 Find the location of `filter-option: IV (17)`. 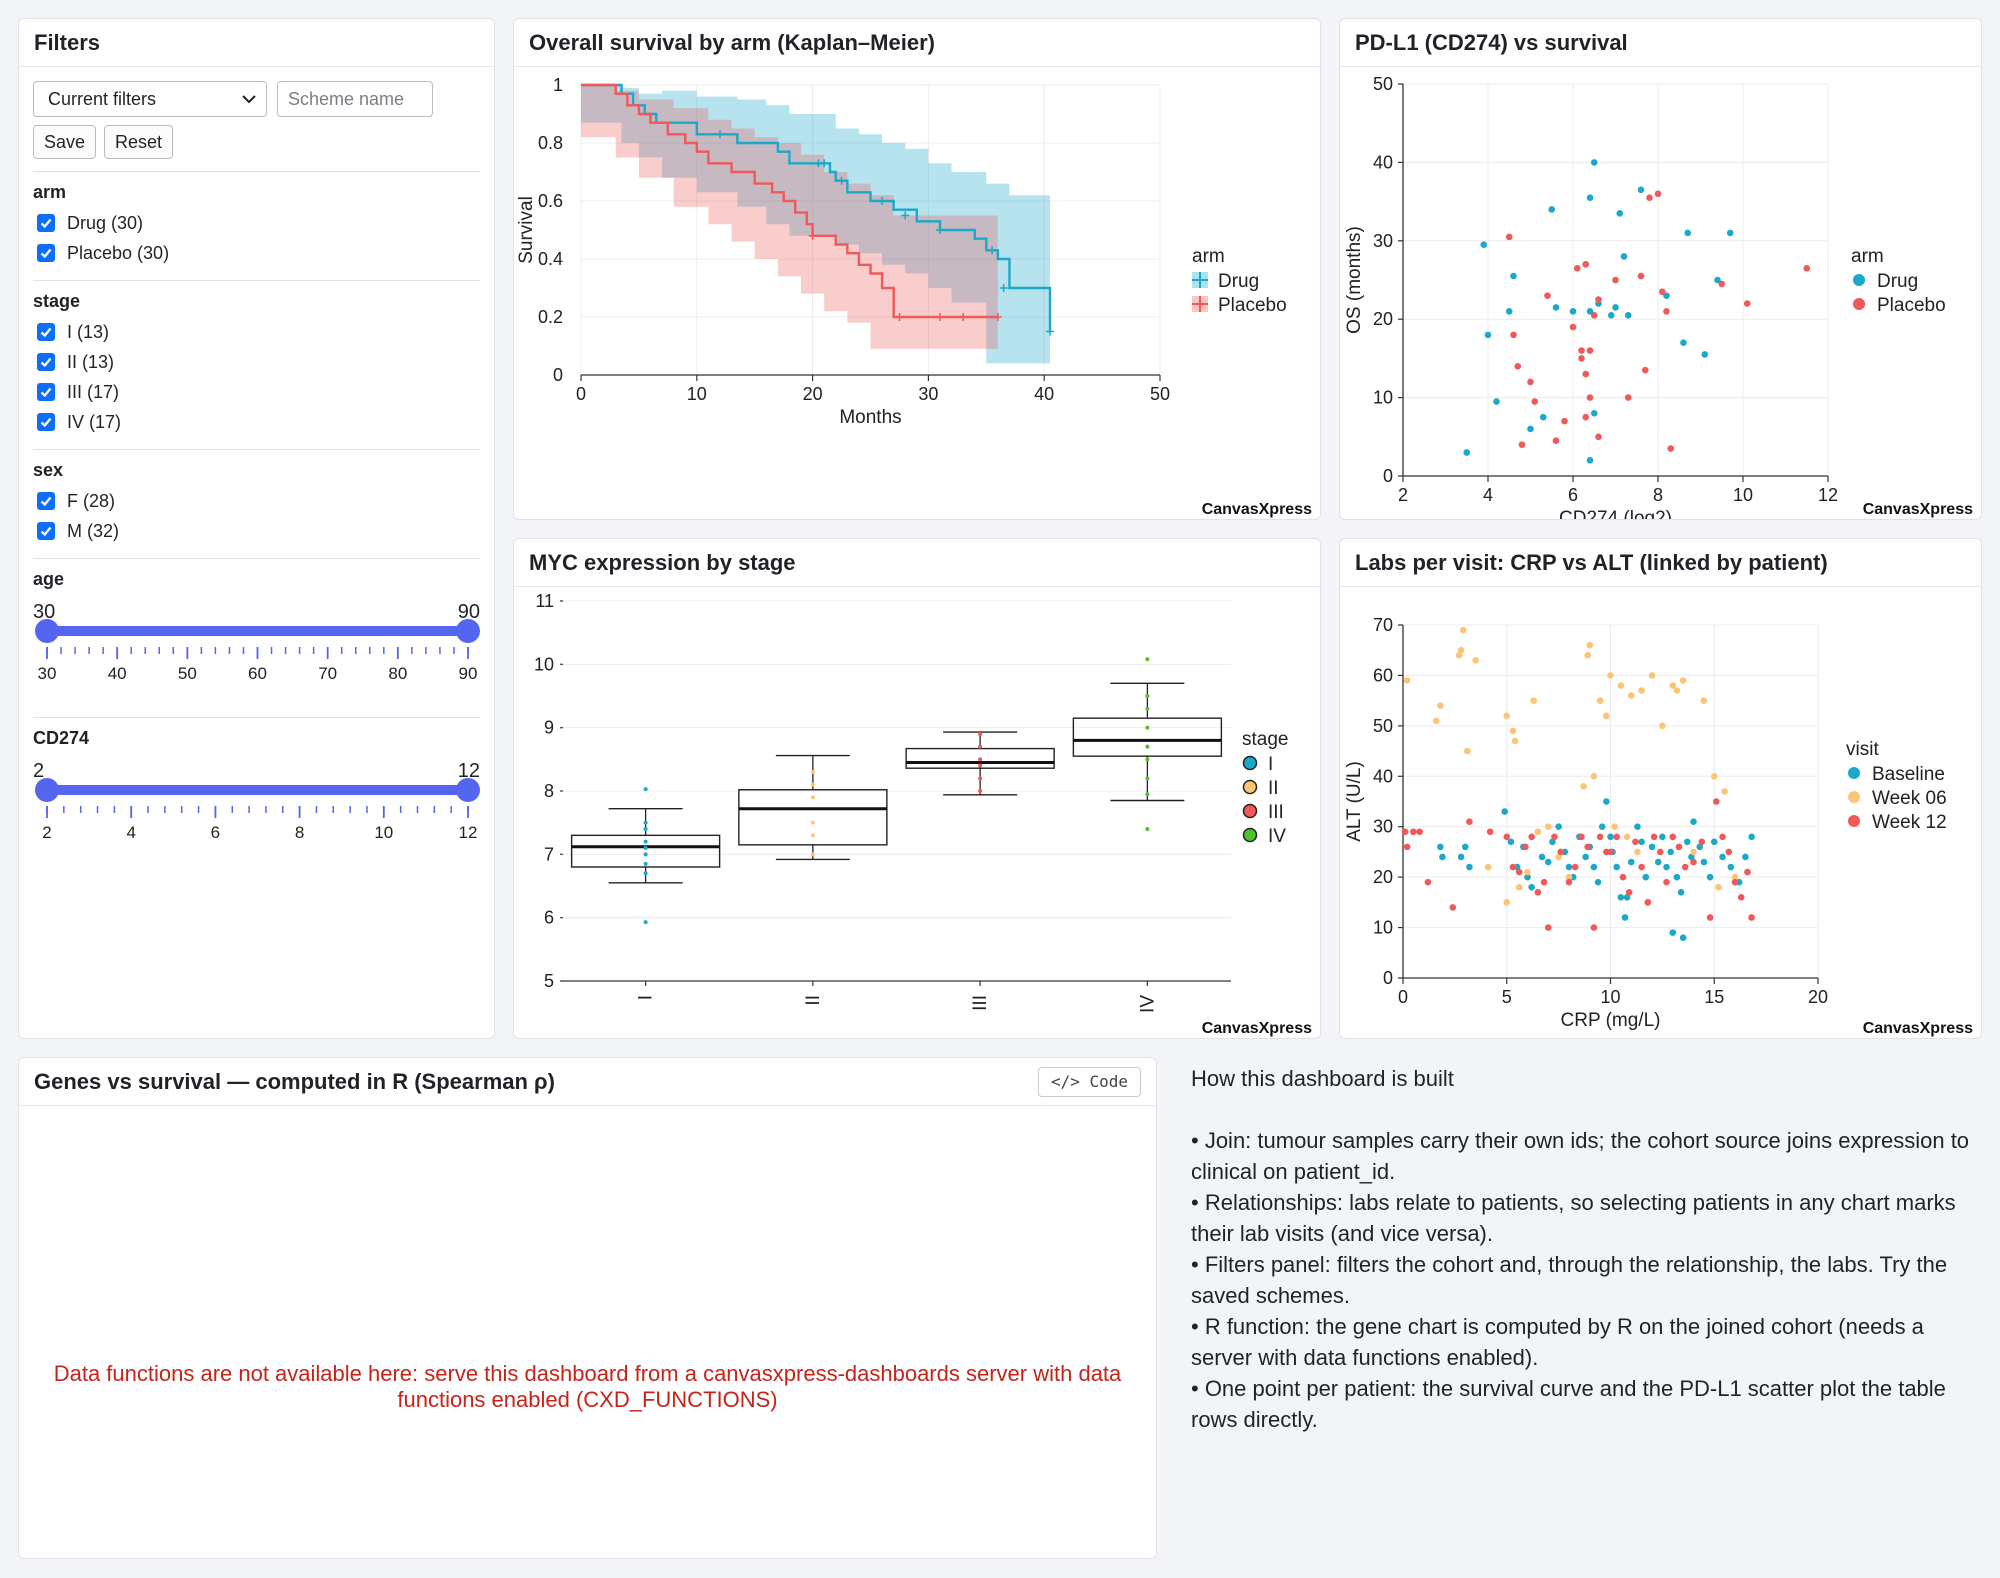

filter-option: IV (17) is located at coordinates (256, 422).